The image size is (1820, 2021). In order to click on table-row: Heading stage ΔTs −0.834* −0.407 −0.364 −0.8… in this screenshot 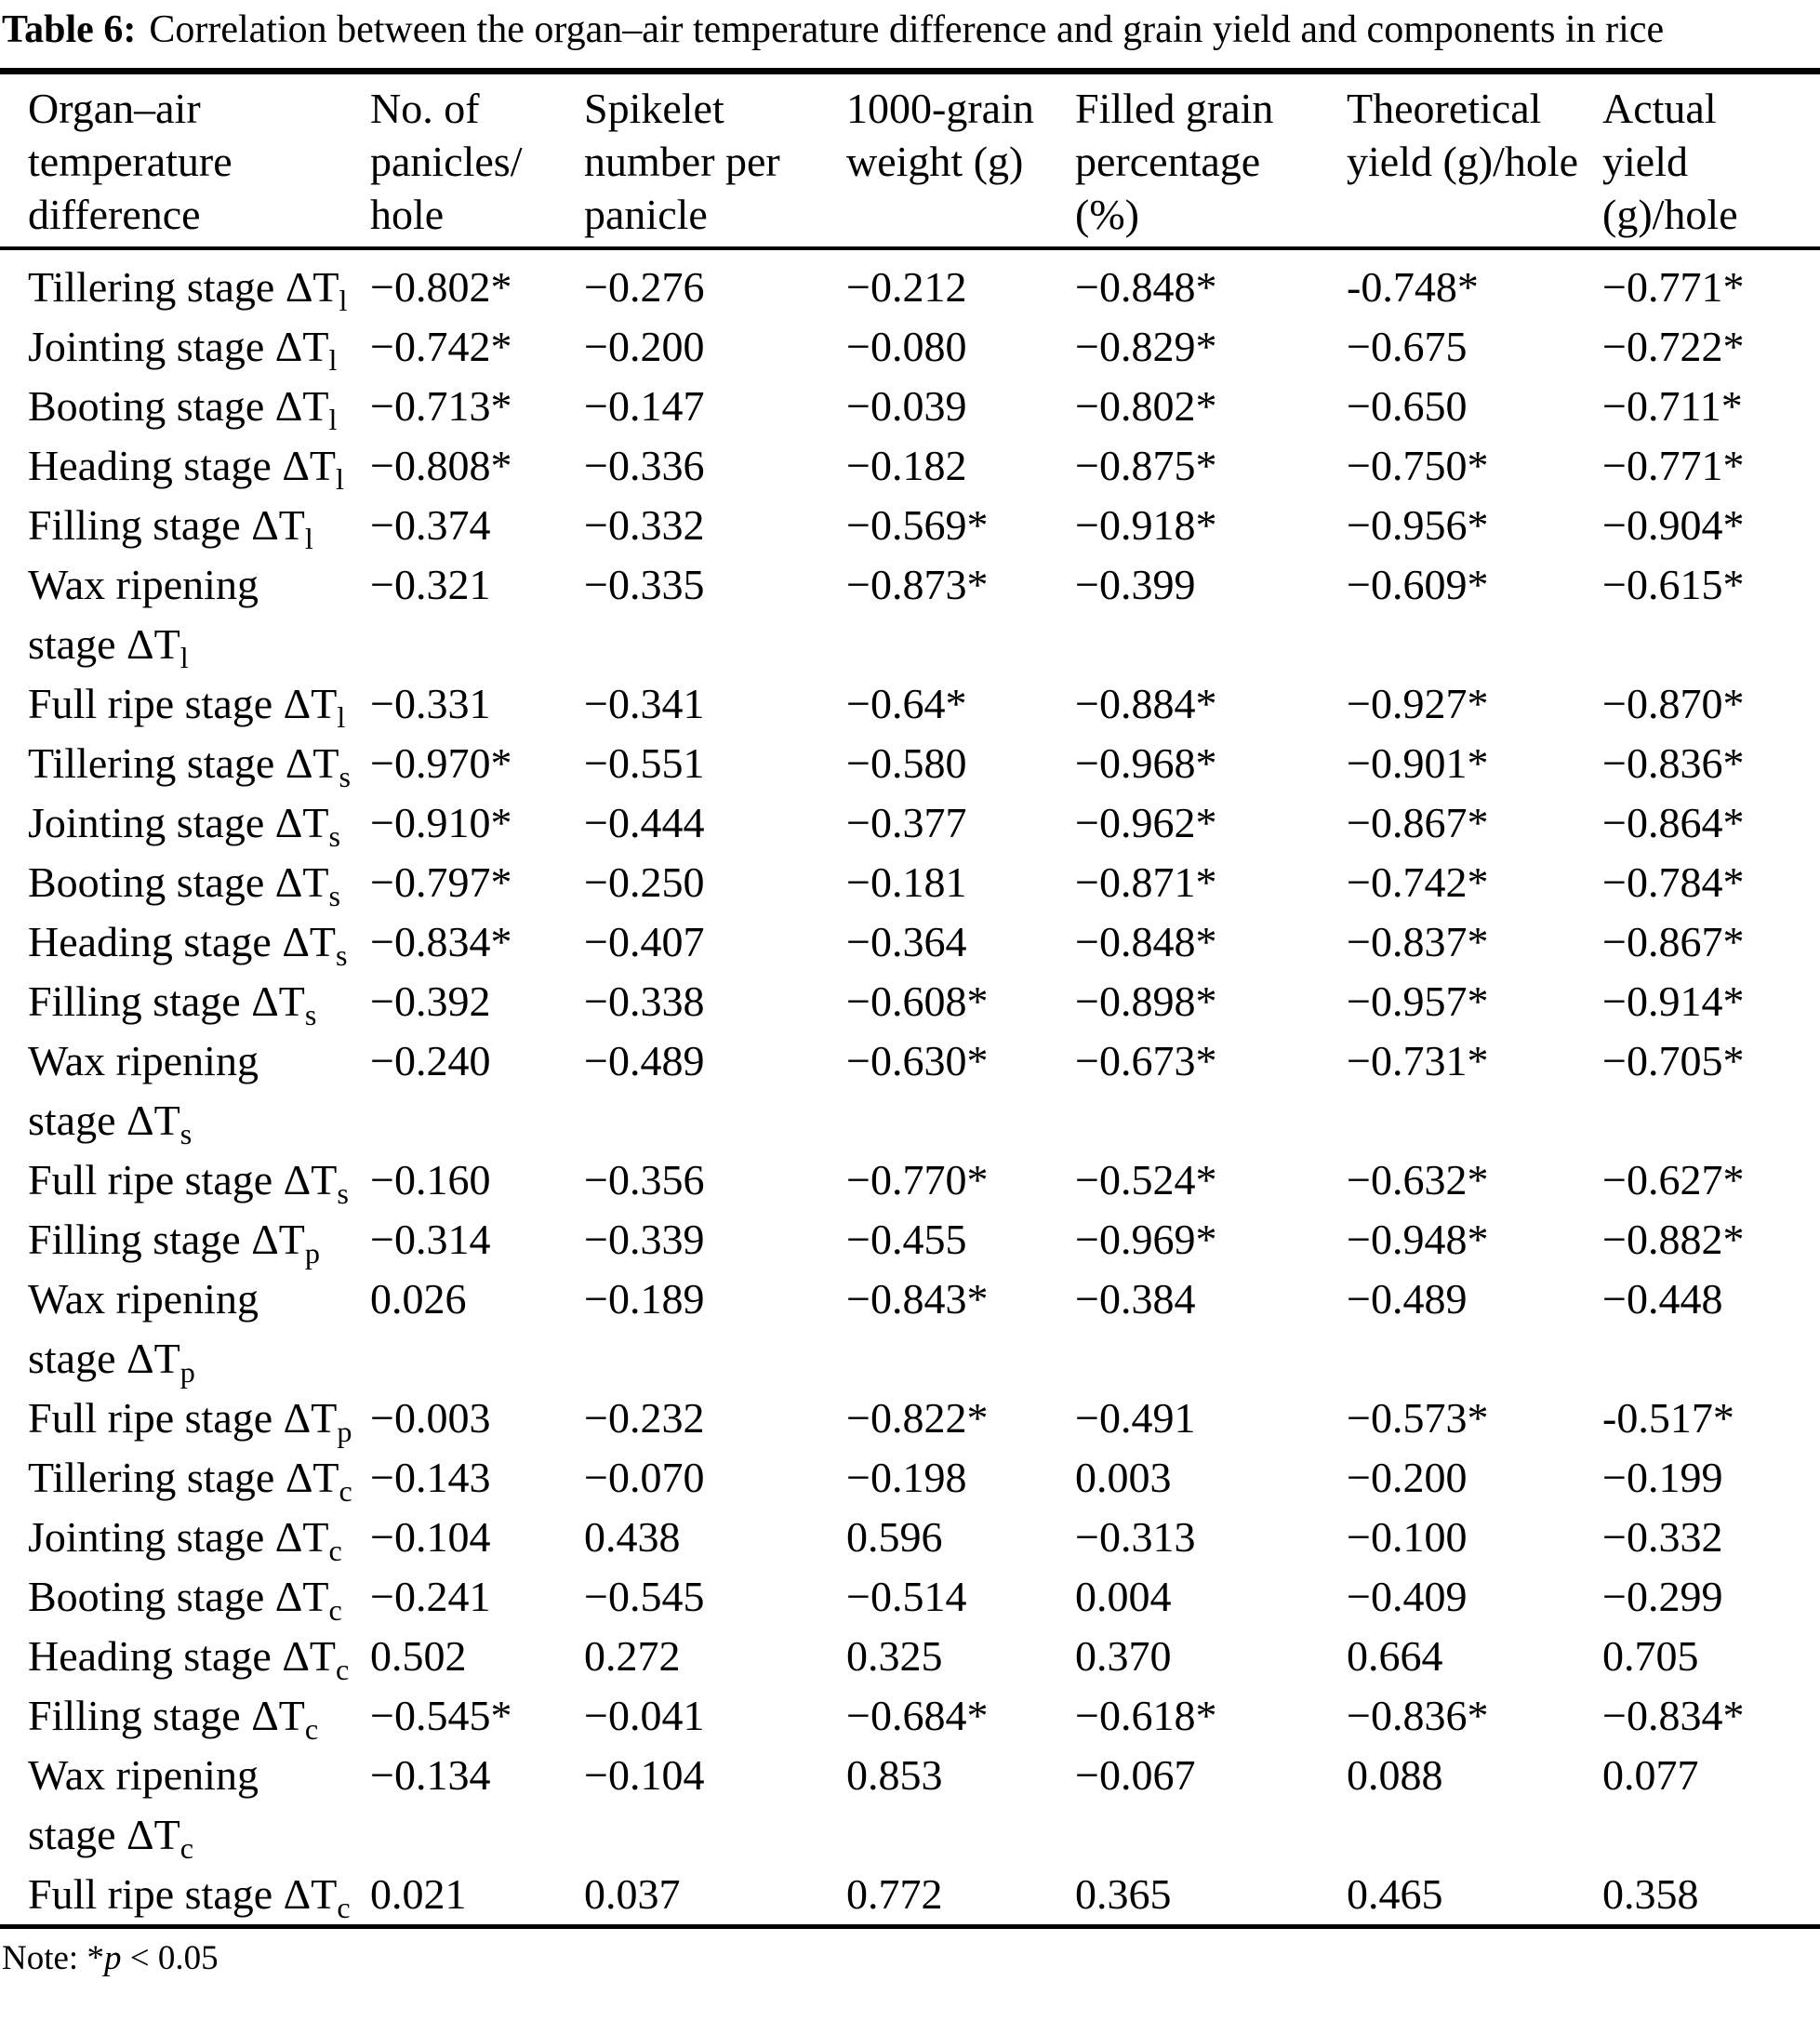, I will do `click(910, 942)`.